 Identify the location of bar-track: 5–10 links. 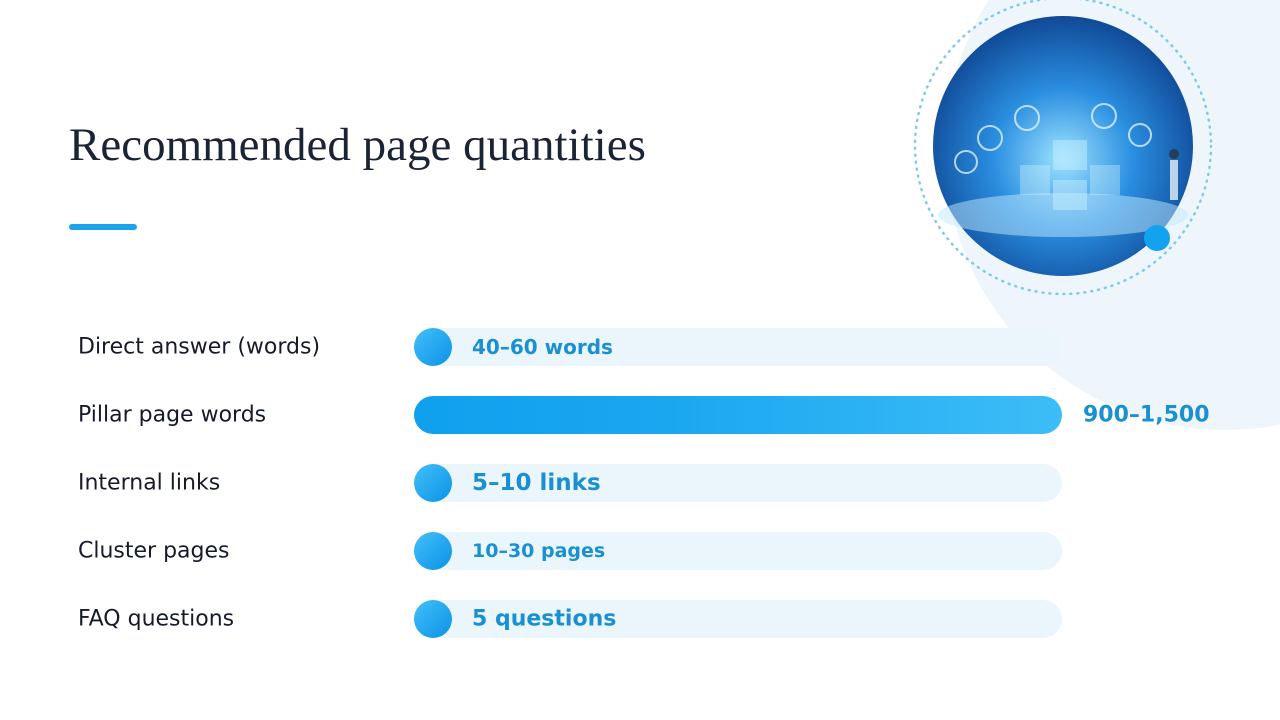
(738, 483).